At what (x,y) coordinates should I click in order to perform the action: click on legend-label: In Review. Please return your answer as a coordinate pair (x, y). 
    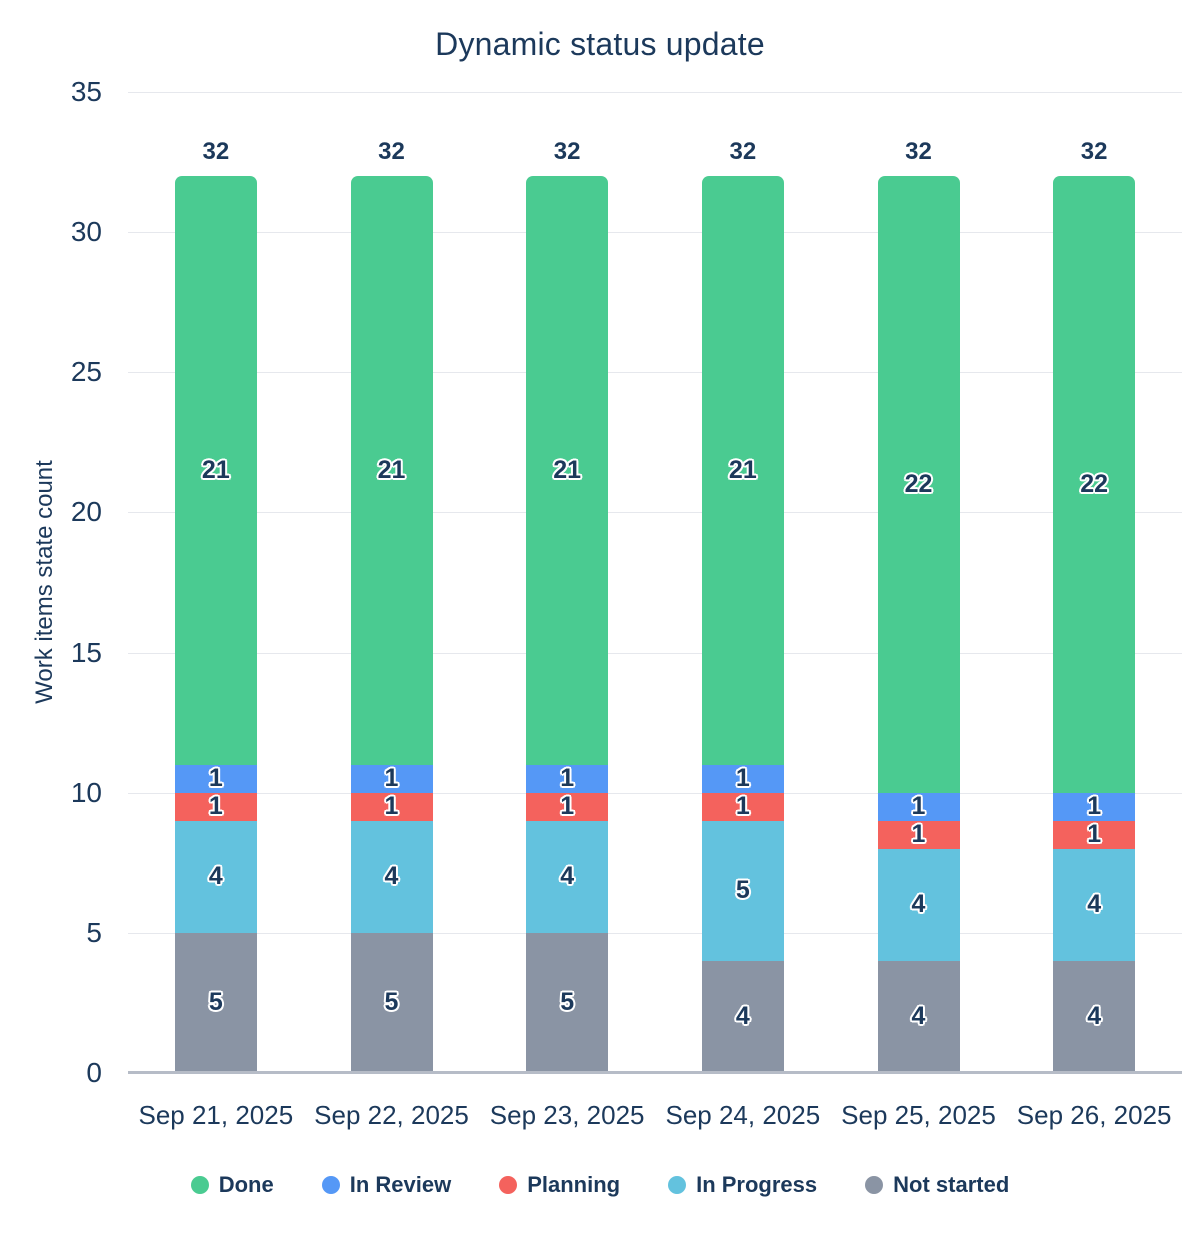
    Looking at the image, I should click on (400, 1184).